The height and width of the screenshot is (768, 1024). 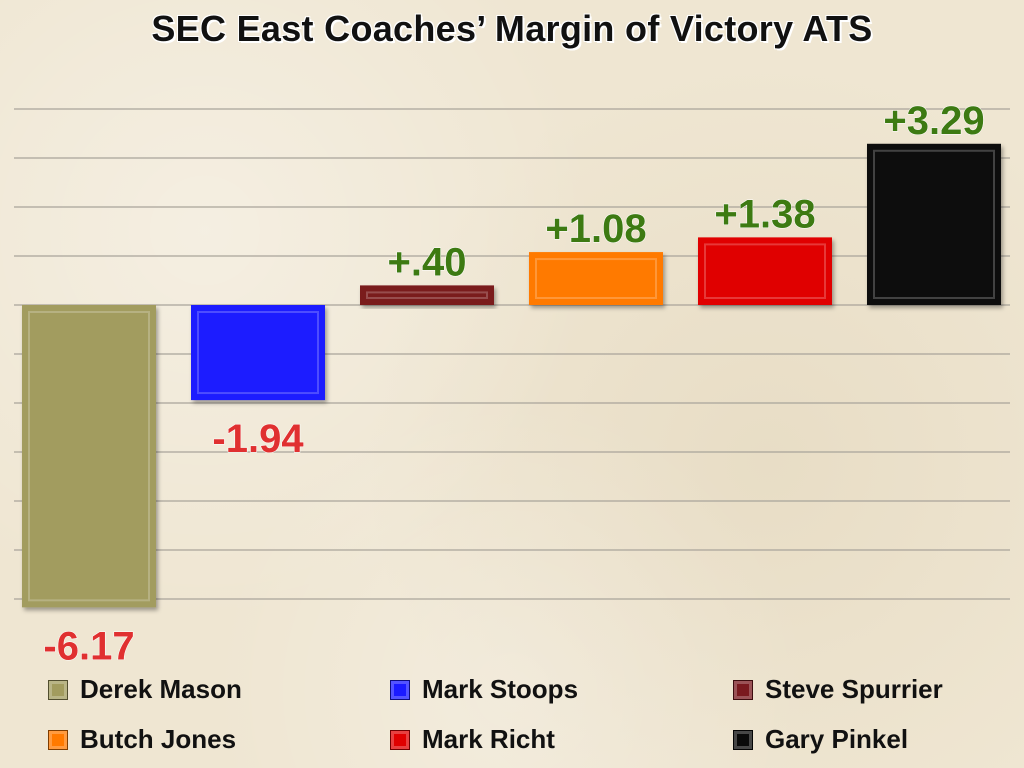 I want to click on data-label: +1.38, so click(x=764, y=214).